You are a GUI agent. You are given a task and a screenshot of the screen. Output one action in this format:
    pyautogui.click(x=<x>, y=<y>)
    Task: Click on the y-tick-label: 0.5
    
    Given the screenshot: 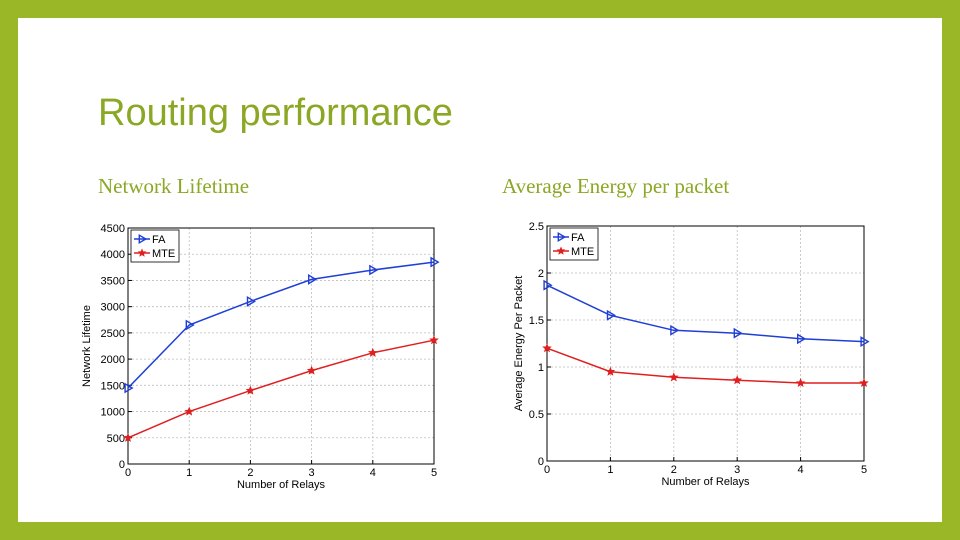 What is the action you would take?
    pyautogui.click(x=536, y=415)
    